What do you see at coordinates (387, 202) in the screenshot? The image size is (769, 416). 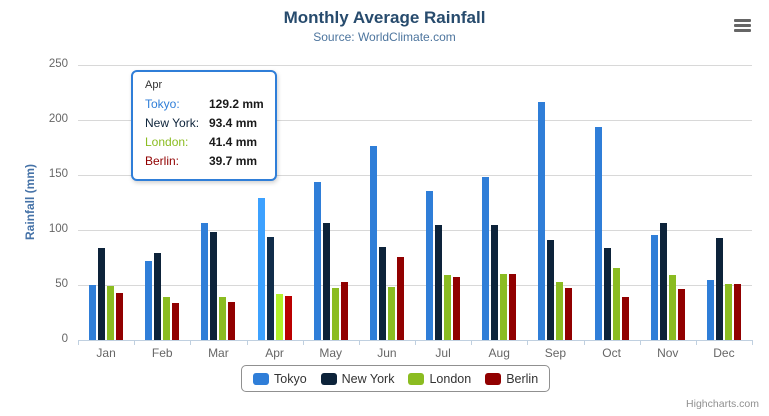 I see `bar-group-jun` at bounding box center [387, 202].